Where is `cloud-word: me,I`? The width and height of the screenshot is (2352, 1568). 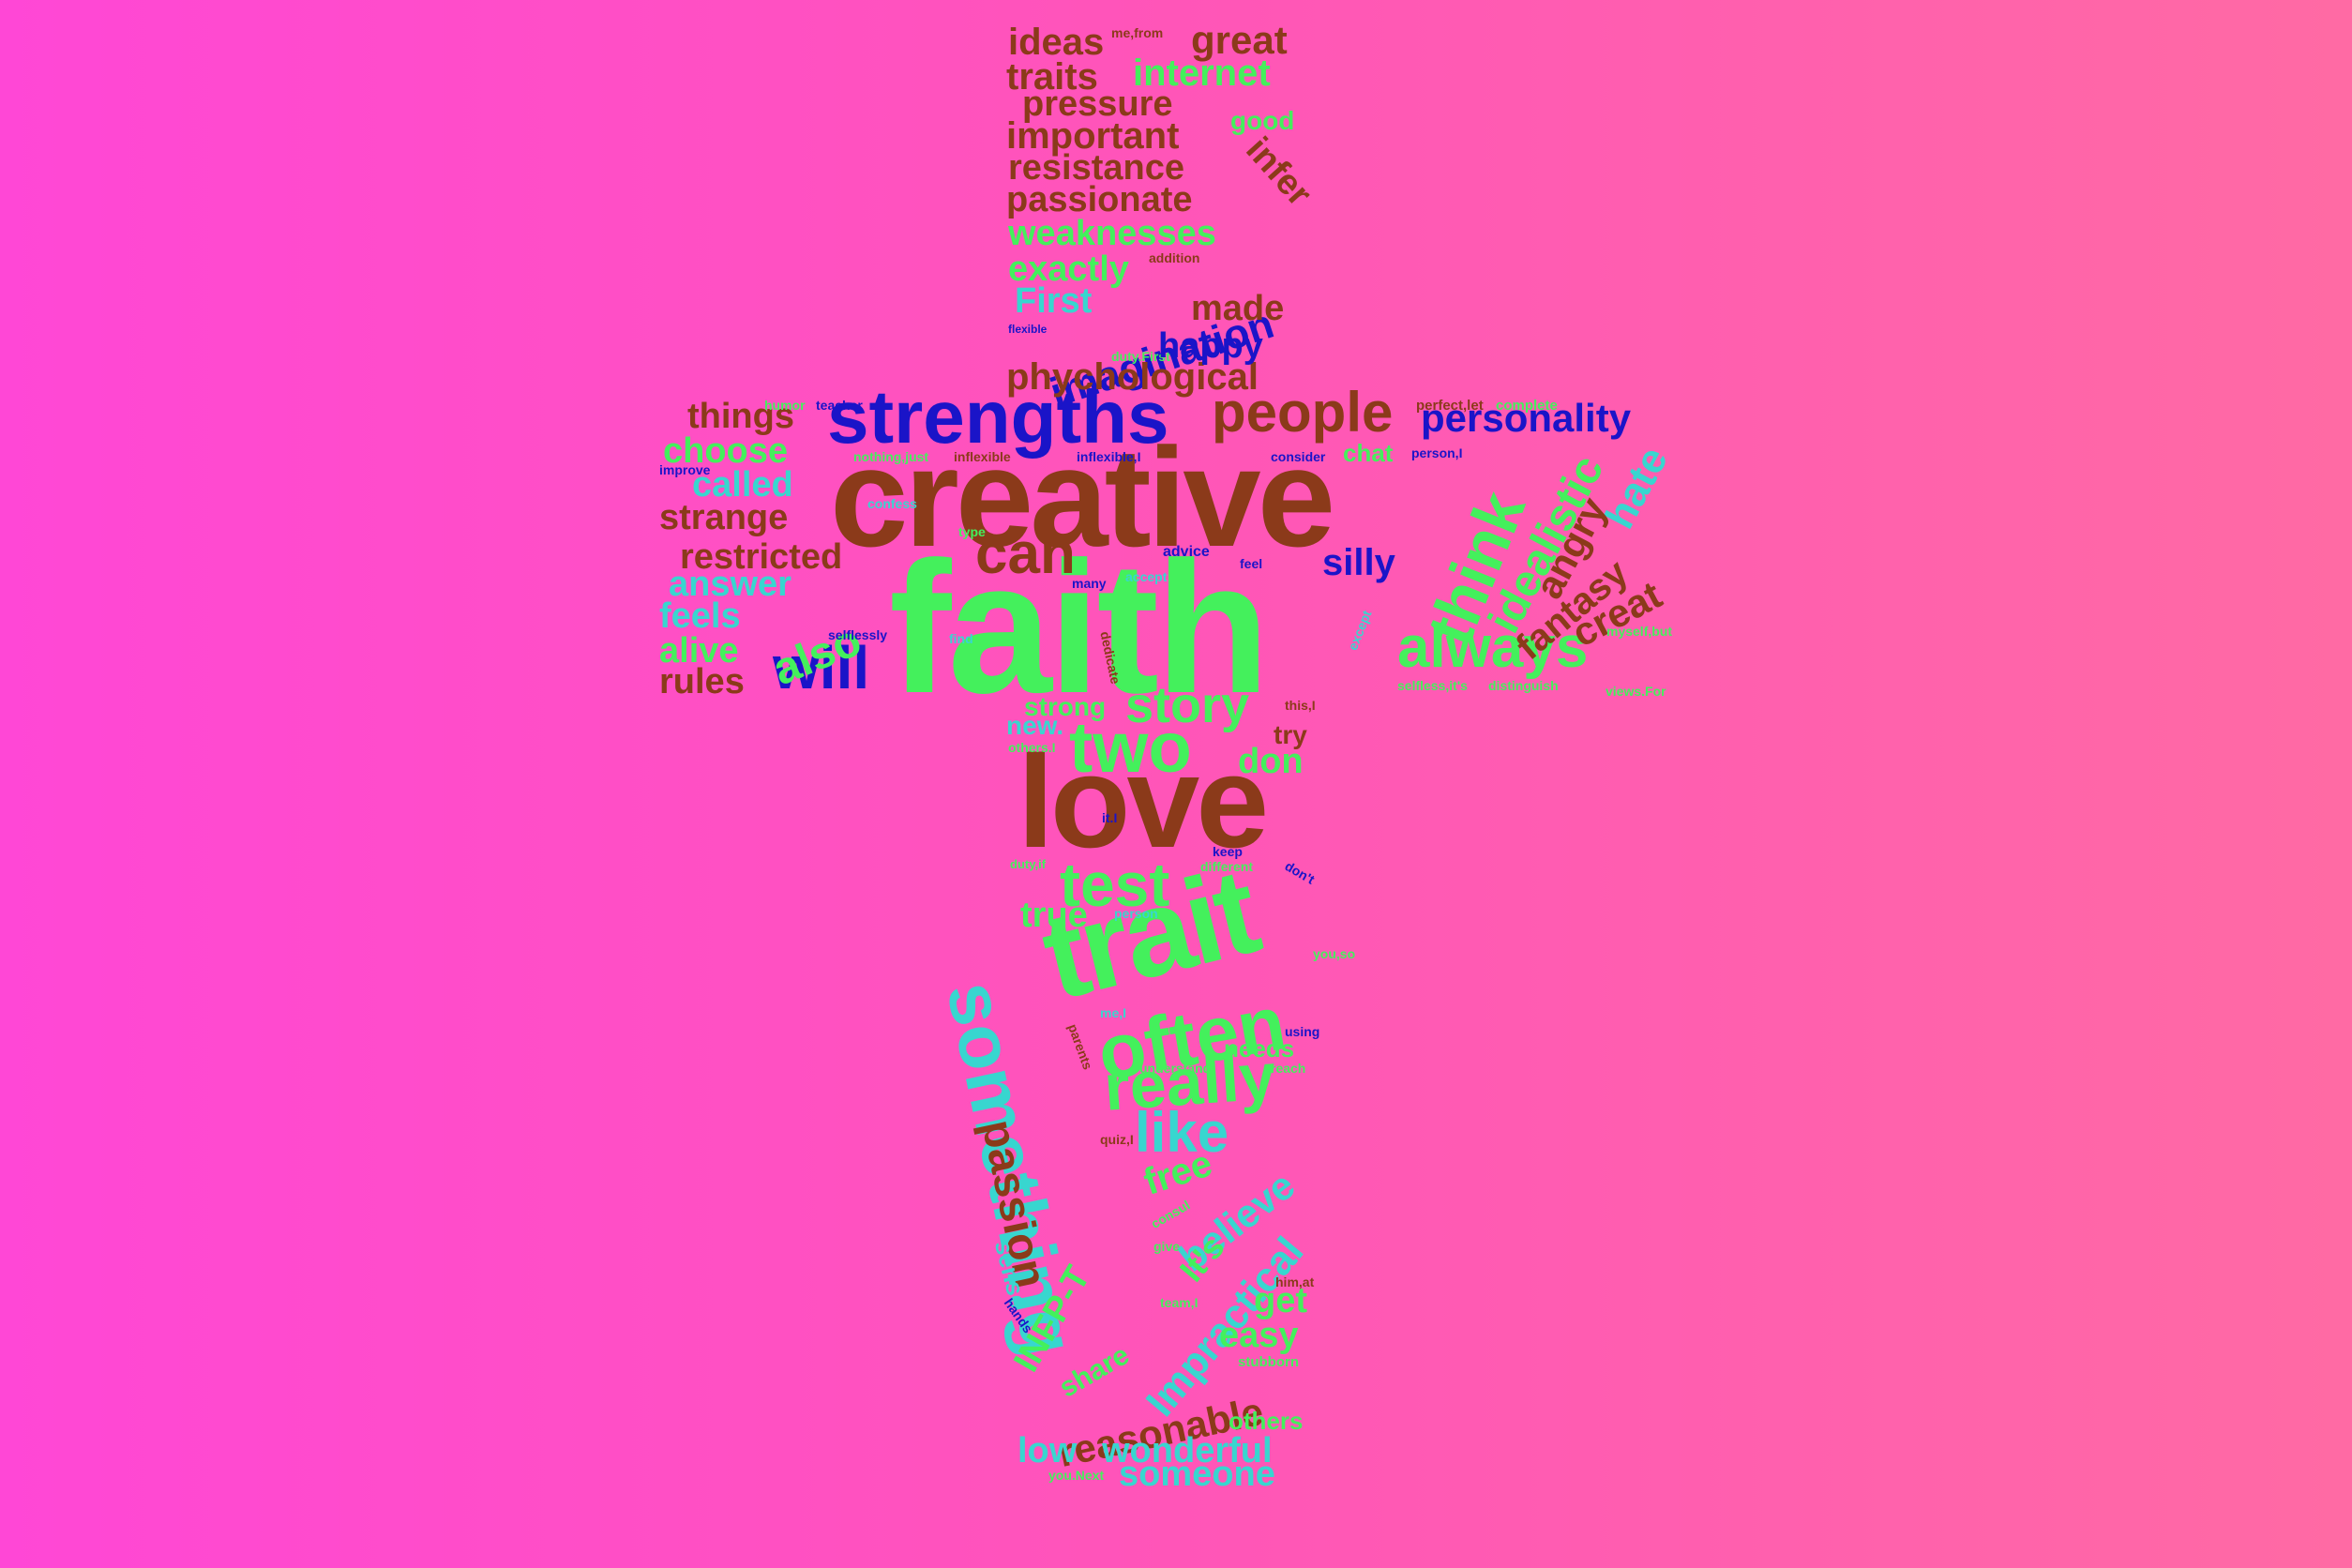 cloud-word: me,I is located at coordinates (1113, 1013).